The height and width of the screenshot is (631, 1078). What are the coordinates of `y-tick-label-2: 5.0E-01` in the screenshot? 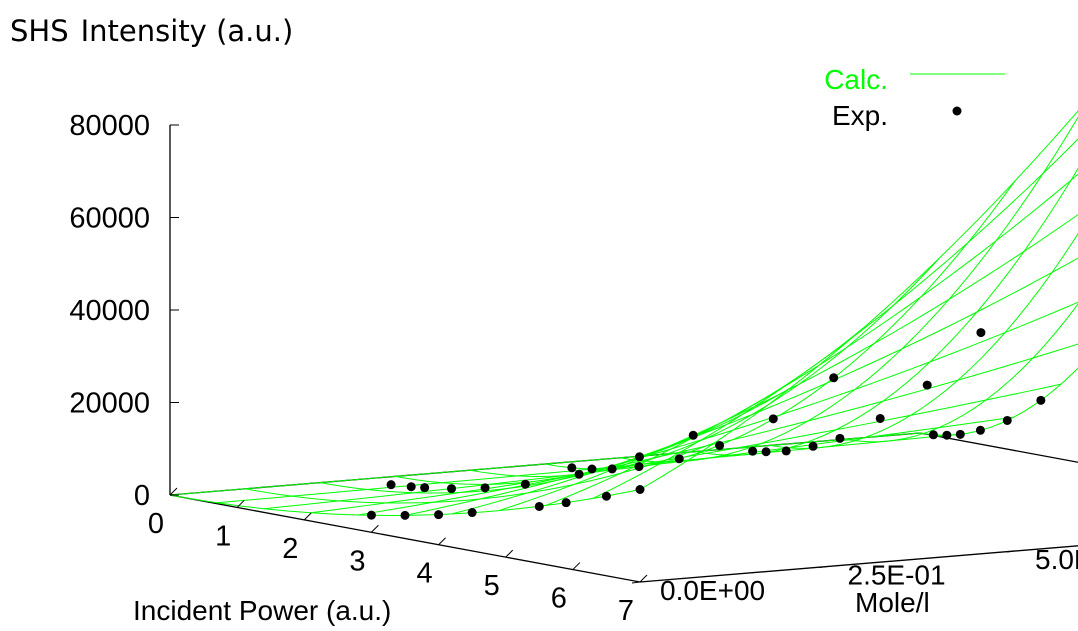 It's located at (1056, 559).